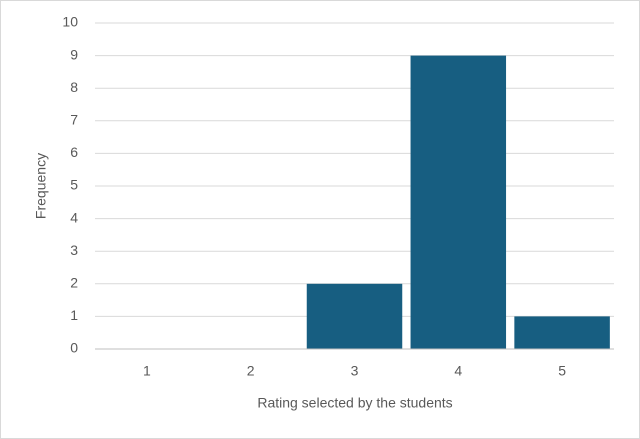 This screenshot has width=640, height=439. I want to click on y-tick-label: 9, so click(74, 54).